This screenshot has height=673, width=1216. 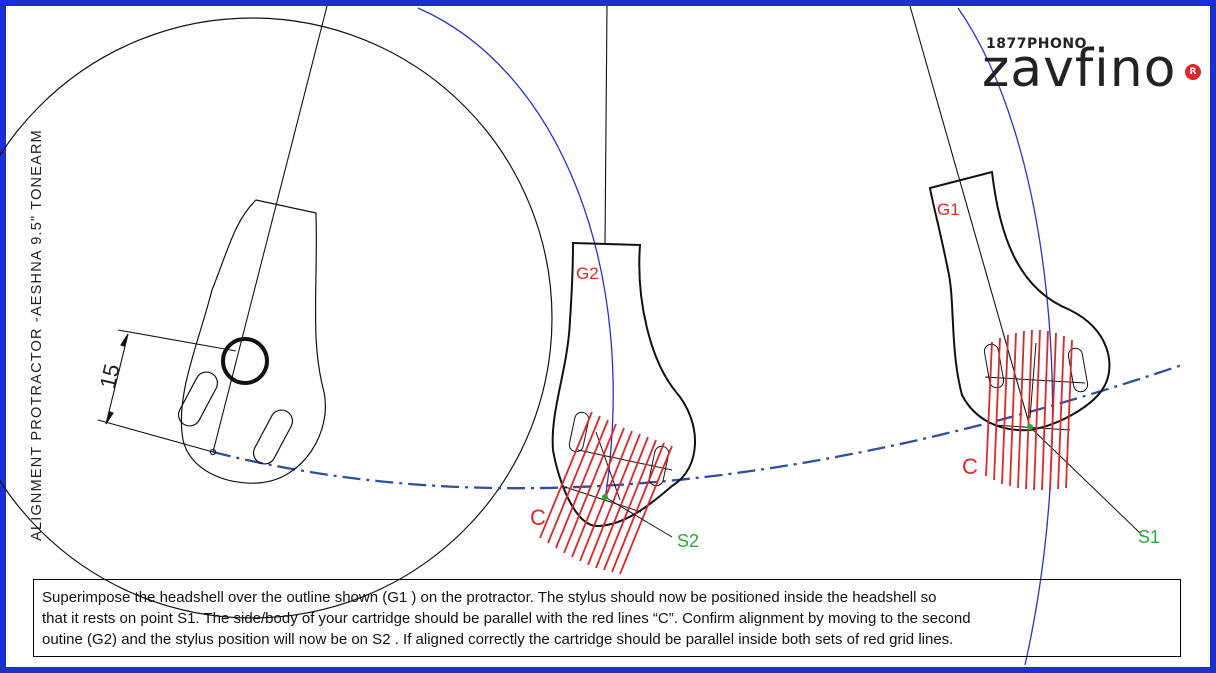 What do you see at coordinates (213, 452) in the screenshot?
I see `stylus-dot` at bounding box center [213, 452].